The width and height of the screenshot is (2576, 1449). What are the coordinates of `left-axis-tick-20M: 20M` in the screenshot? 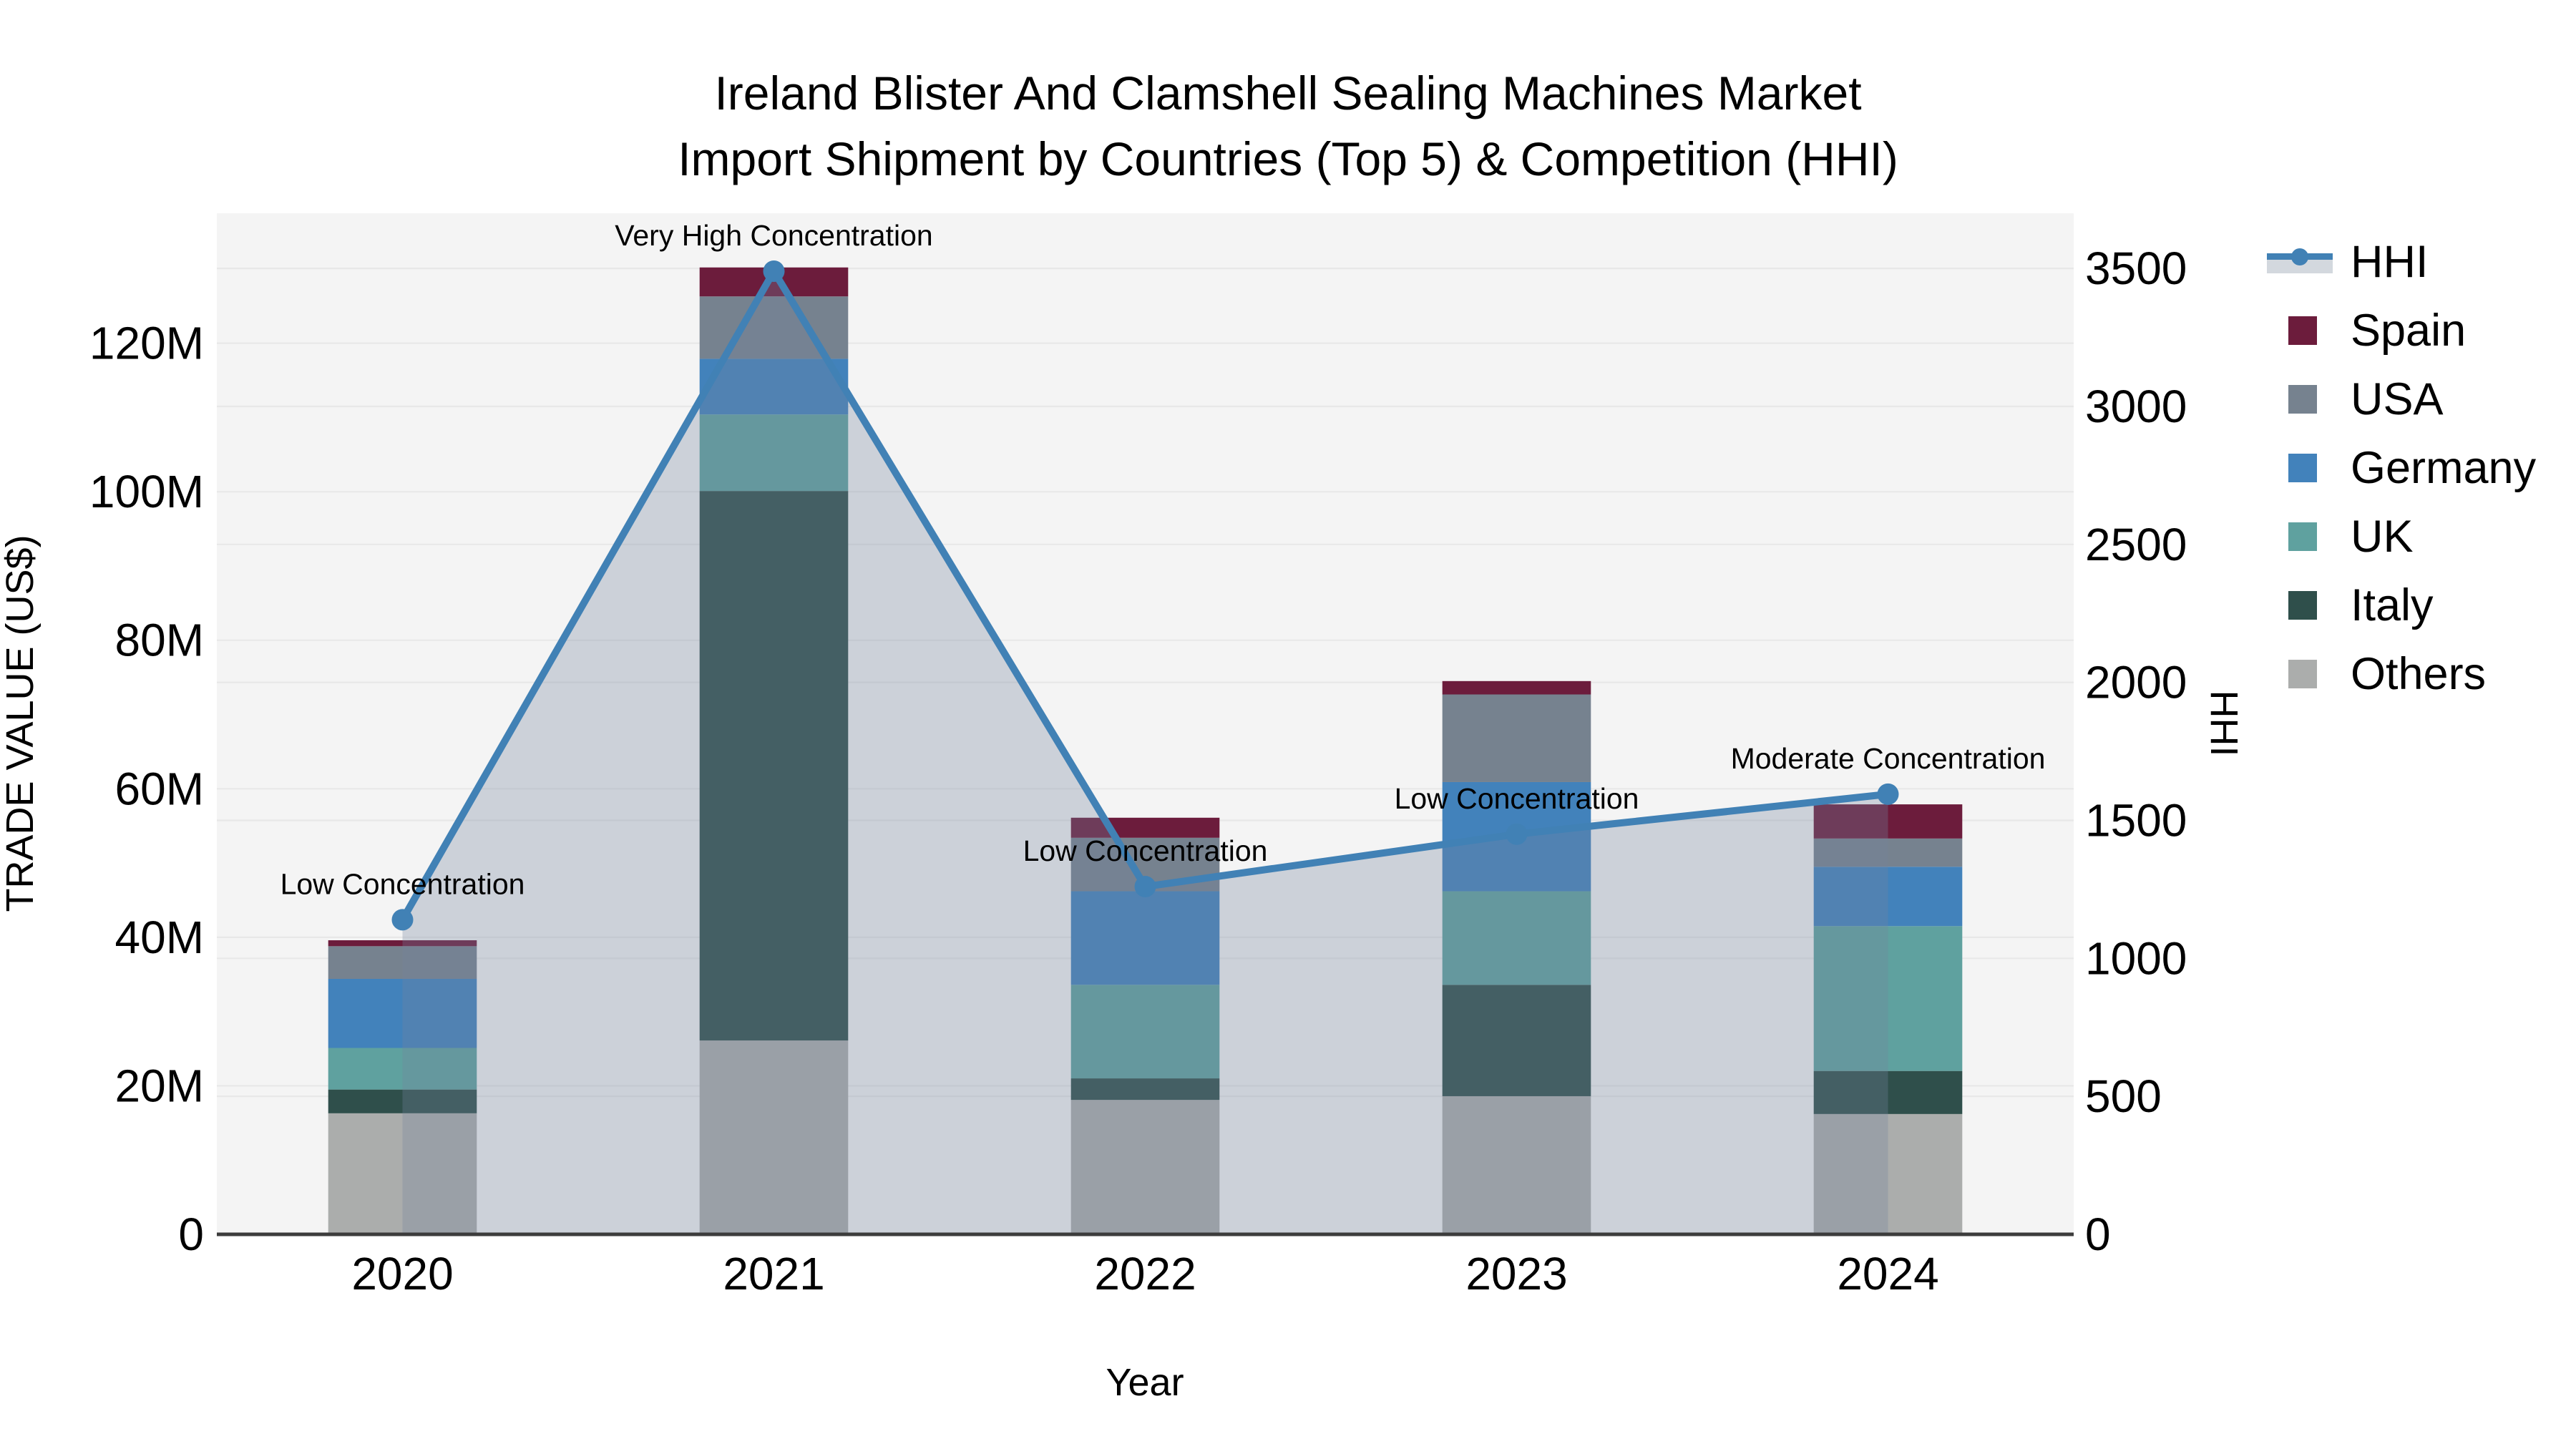 It's located at (160, 1085).